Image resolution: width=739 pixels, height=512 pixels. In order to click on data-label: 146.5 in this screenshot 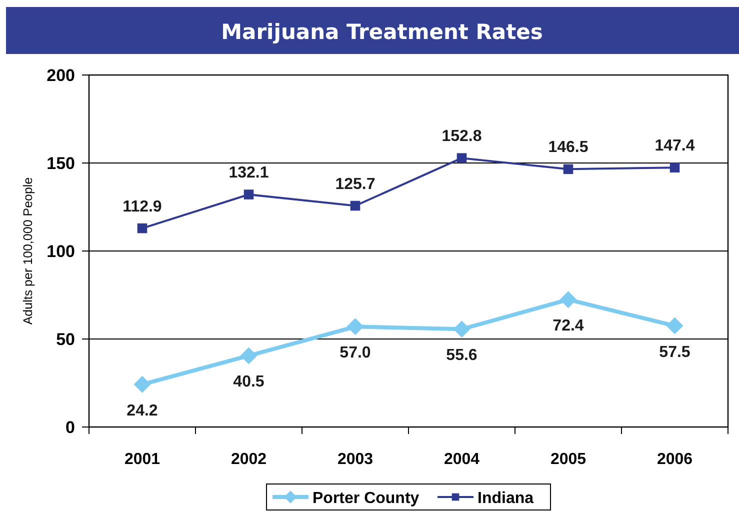, I will do `click(568, 147)`.